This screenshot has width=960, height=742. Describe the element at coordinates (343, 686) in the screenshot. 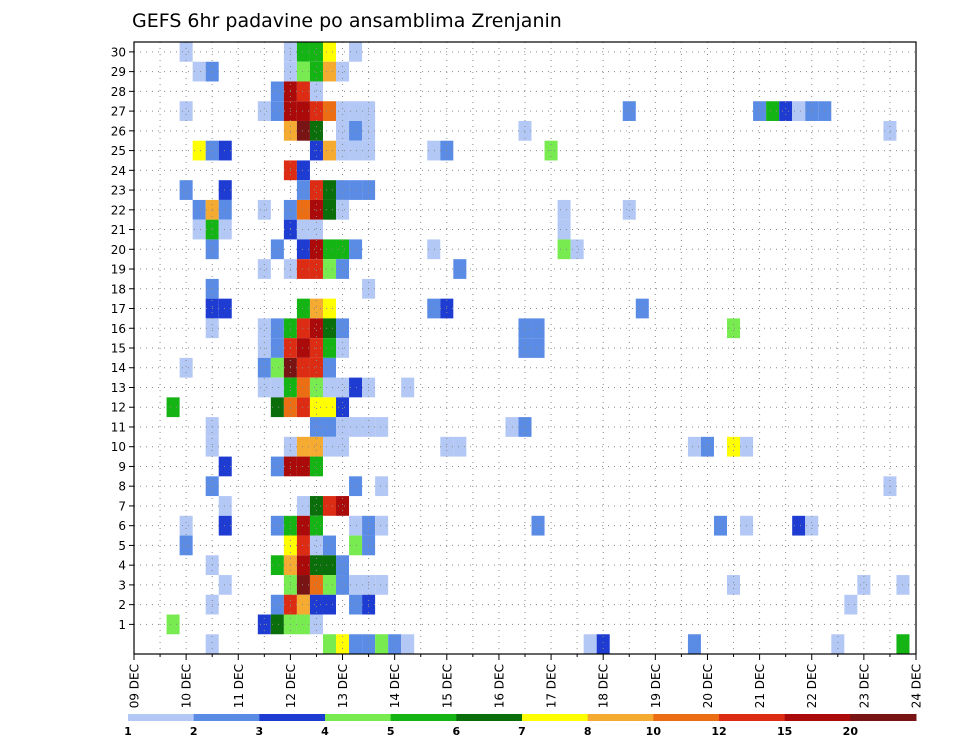

I see `x-tick-label: 13 DEC` at that location.